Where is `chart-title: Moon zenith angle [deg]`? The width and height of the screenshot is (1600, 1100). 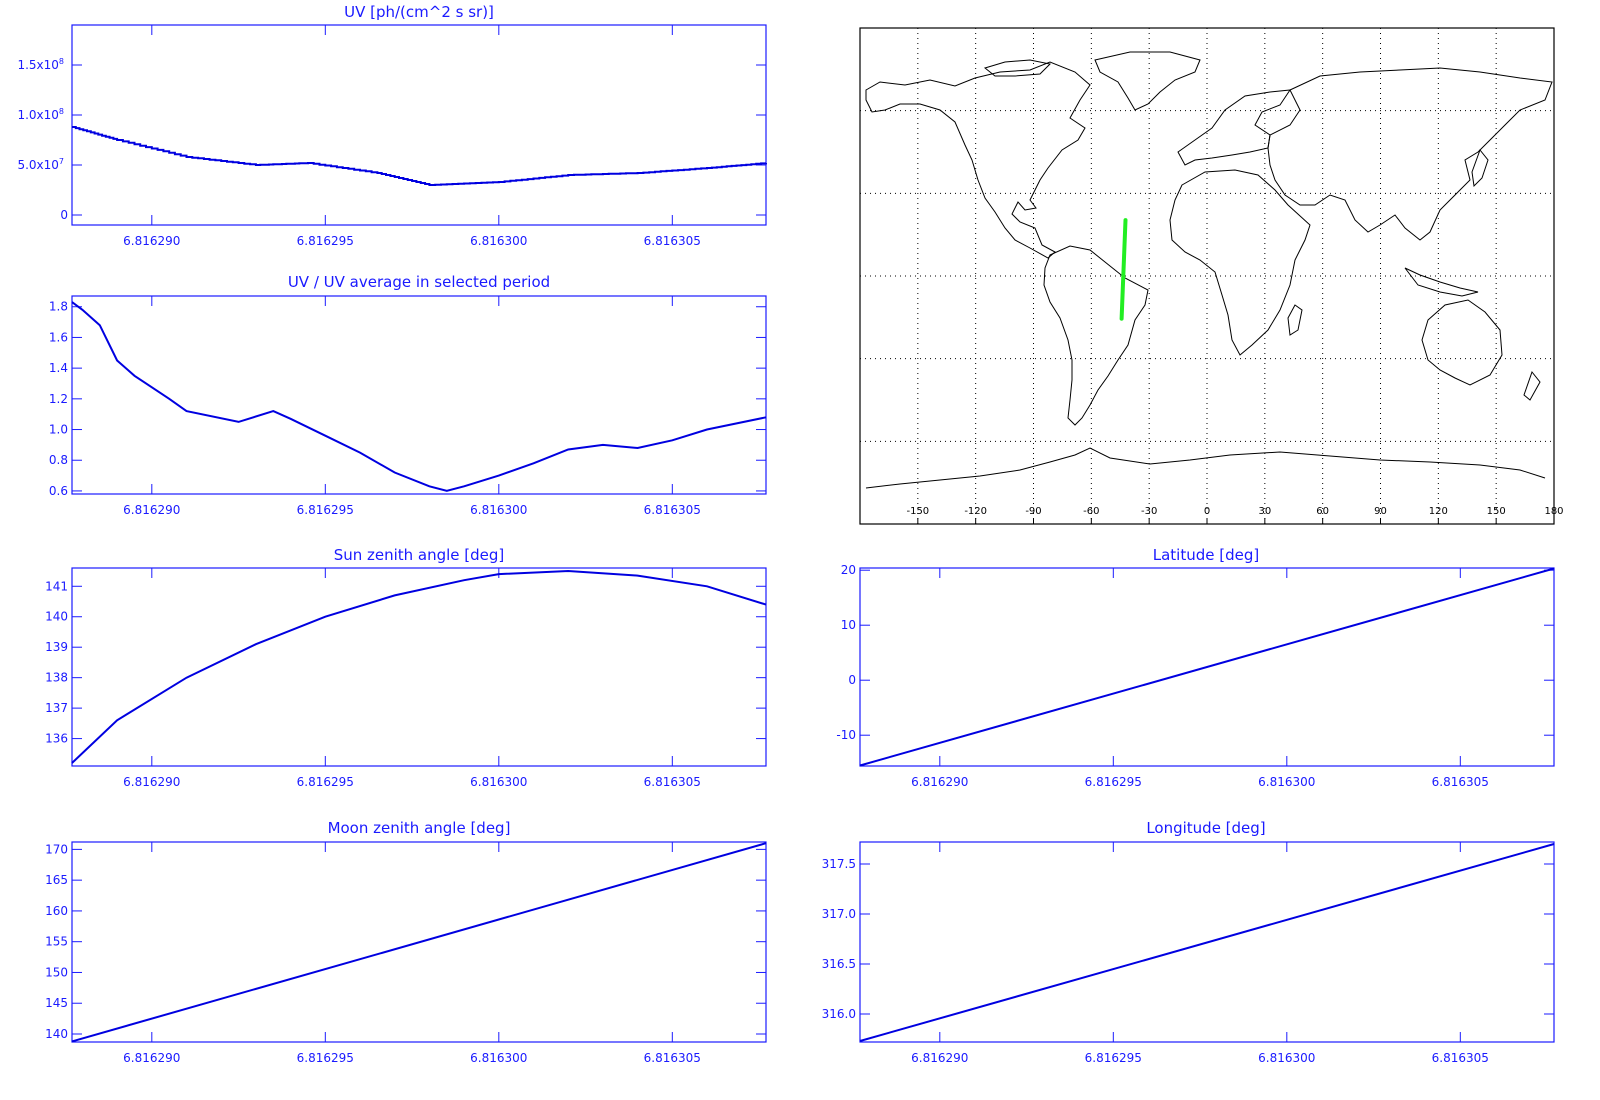 chart-title: Moon zenith angle [deg] is located at coordinates (419, 828).